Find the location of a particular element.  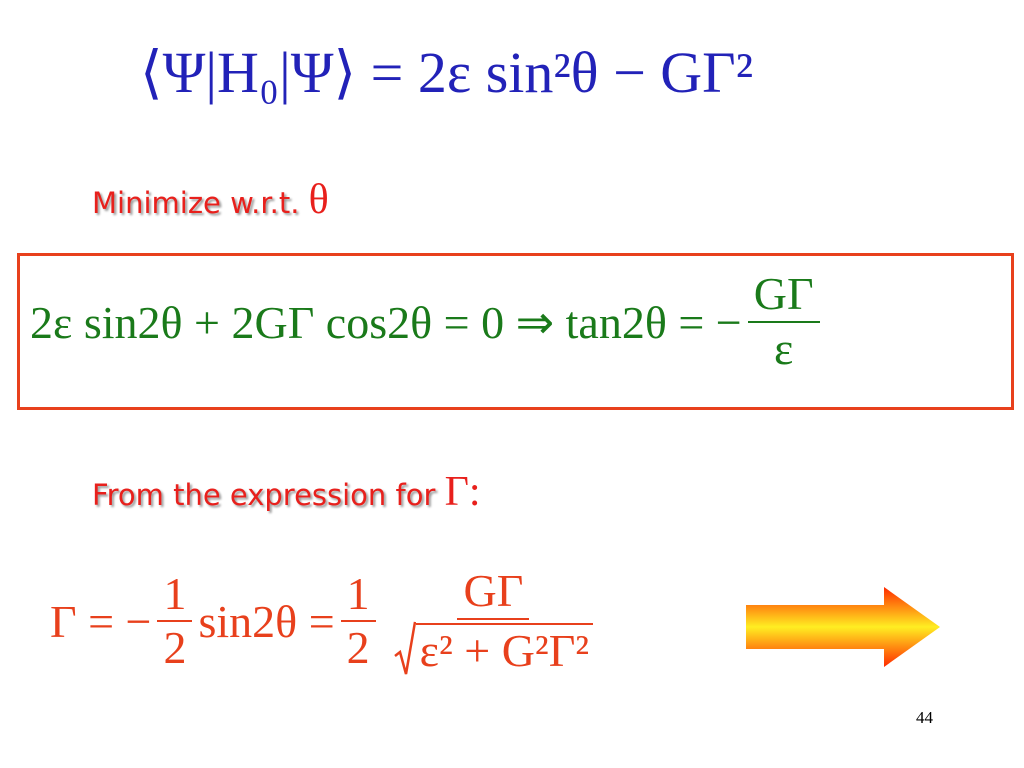

fraction: GΓ ε is located at coordinates (783, 322).